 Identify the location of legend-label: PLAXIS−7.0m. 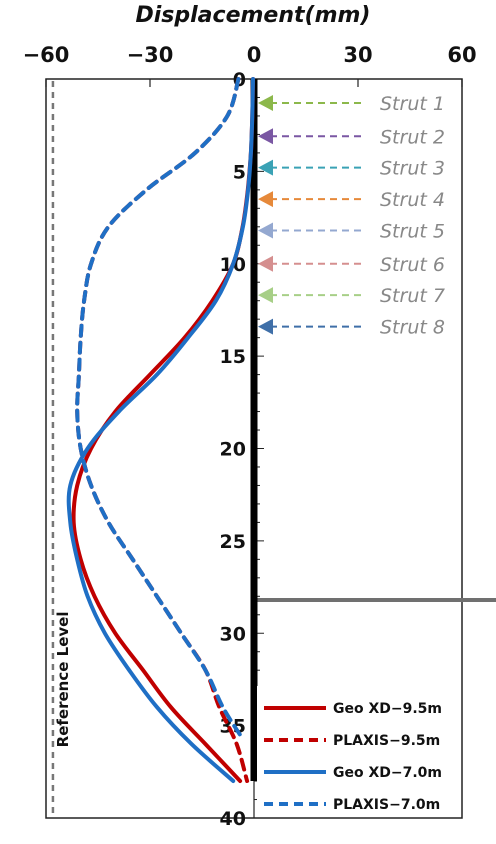
(386, 805).